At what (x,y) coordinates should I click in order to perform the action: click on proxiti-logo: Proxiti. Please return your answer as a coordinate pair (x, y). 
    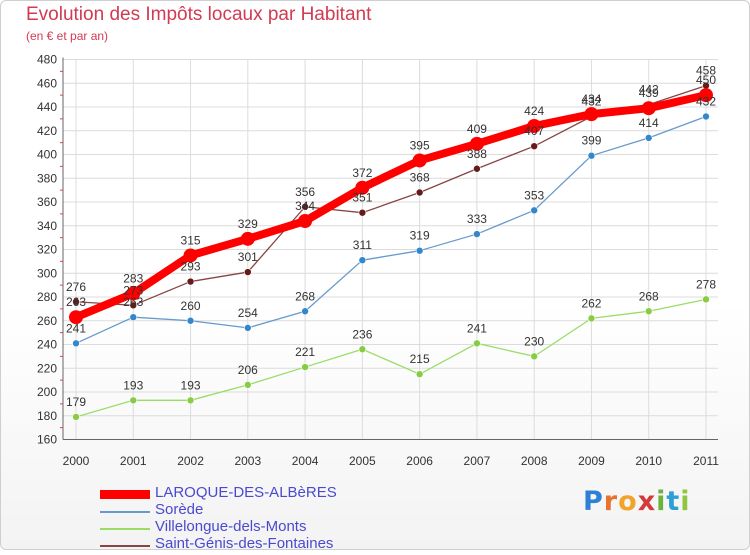
    Looking at the image, I should click on (637, 501).